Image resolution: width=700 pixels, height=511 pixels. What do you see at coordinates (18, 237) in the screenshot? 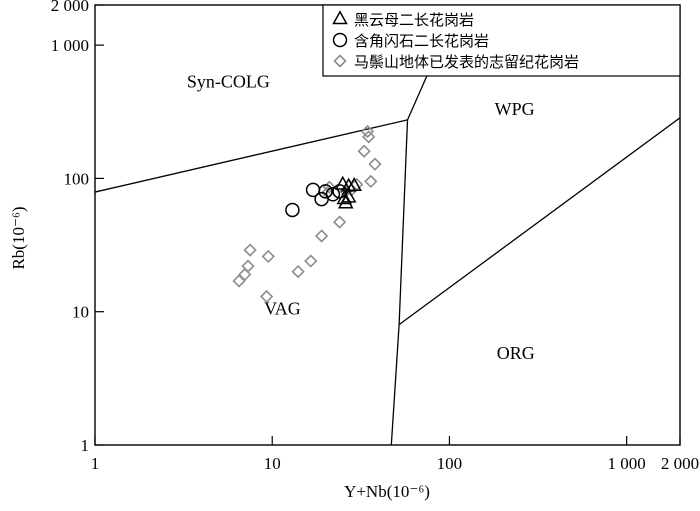
I see `y-axis-title: Rb(10⁻⁶)` at bounding box center [18, 237].